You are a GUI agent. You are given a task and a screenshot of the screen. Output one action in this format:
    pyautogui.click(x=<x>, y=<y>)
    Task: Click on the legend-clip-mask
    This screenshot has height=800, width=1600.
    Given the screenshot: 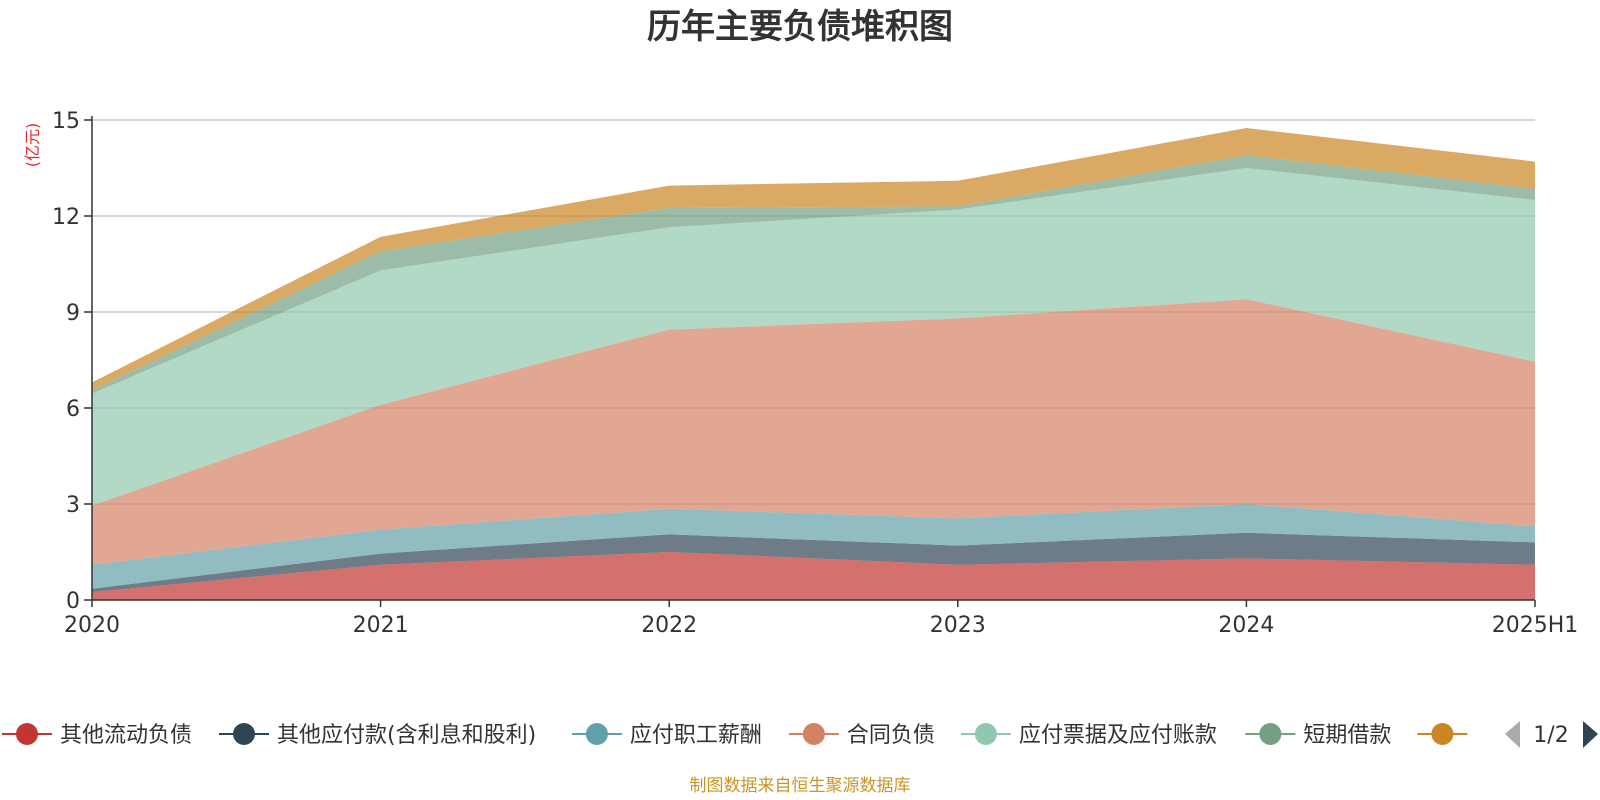 What is the action you would take?
    pyautogui.click(x=1539, y=735)
    